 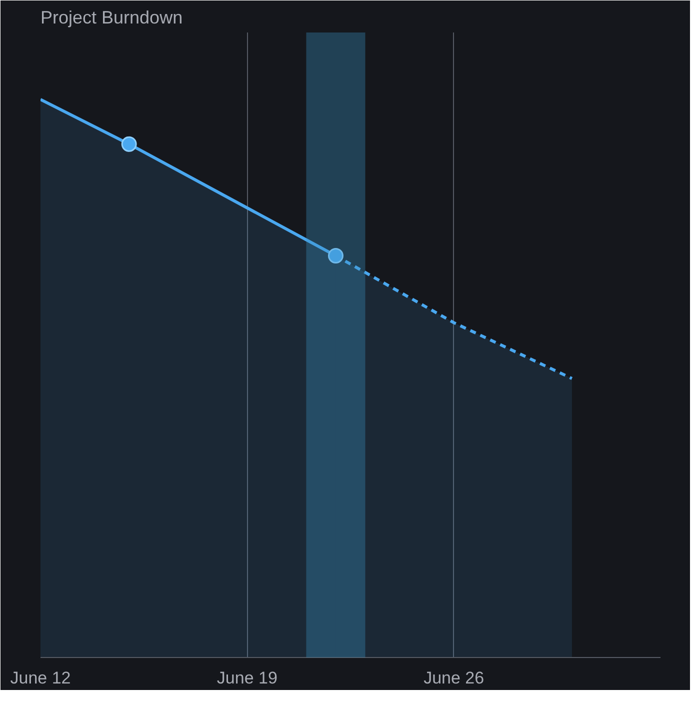 I want to click on x-tick-label: June 12, so click(x=40, y=678).